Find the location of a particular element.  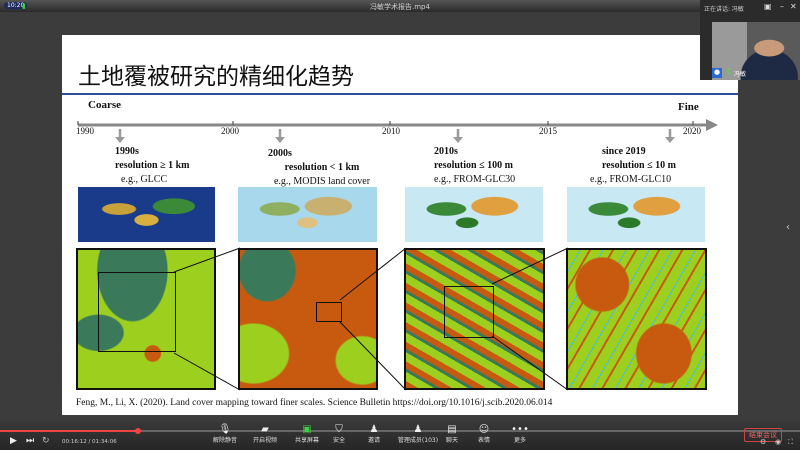

player-toolbar is located at coordinates (400, 435).